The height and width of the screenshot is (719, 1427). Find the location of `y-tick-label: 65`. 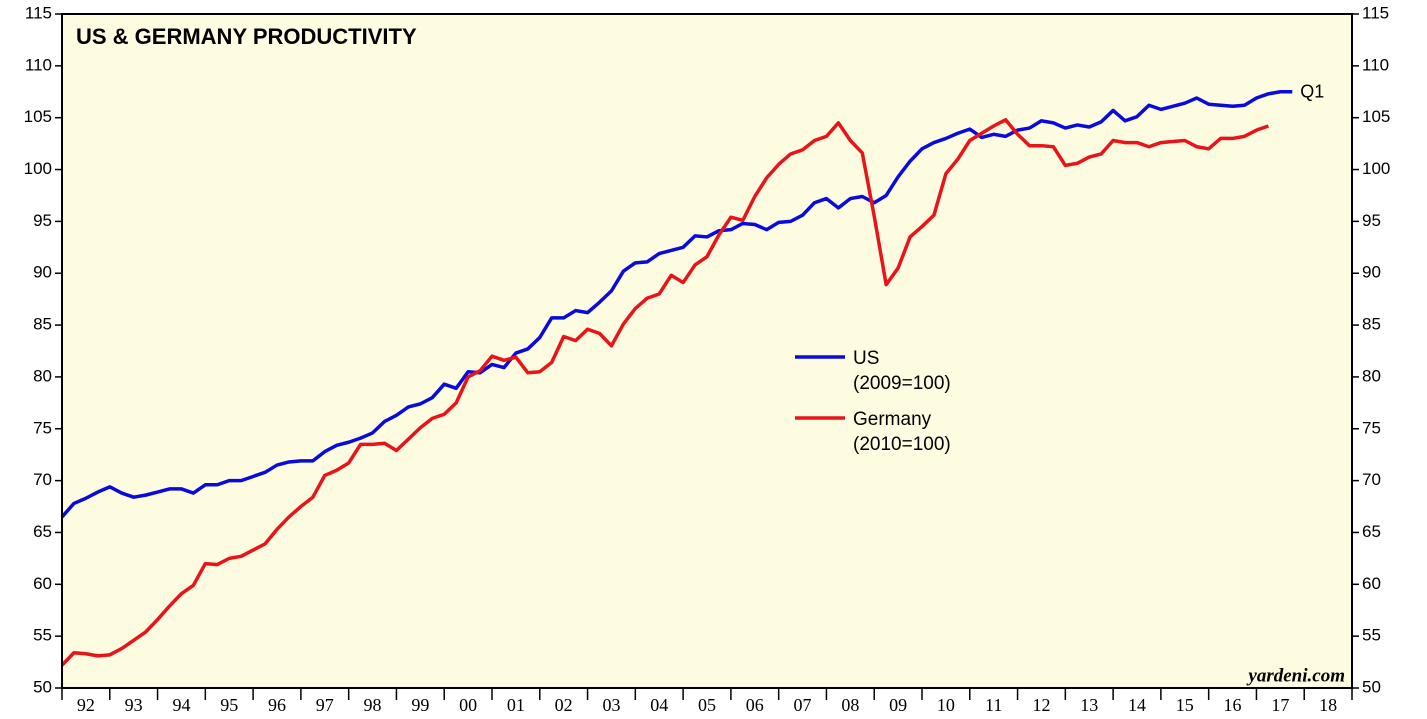

y-tick-label: 65 is located at coordinates (42, 531).